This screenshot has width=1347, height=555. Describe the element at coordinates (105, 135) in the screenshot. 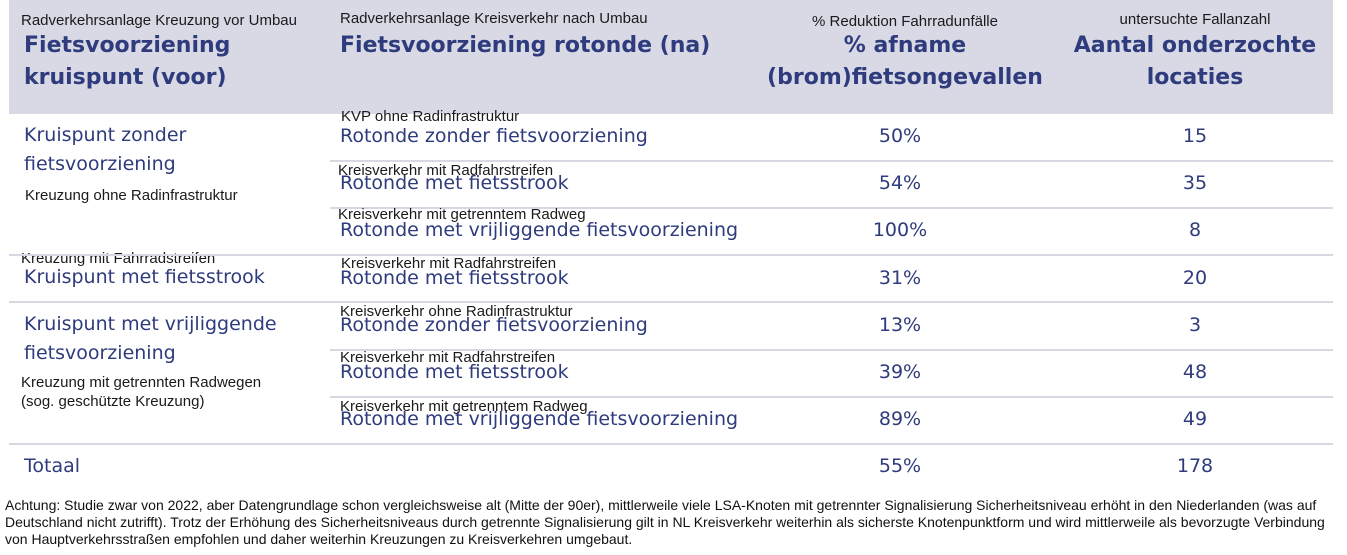

I see `group-label: Kruispunt zonder` at that location.